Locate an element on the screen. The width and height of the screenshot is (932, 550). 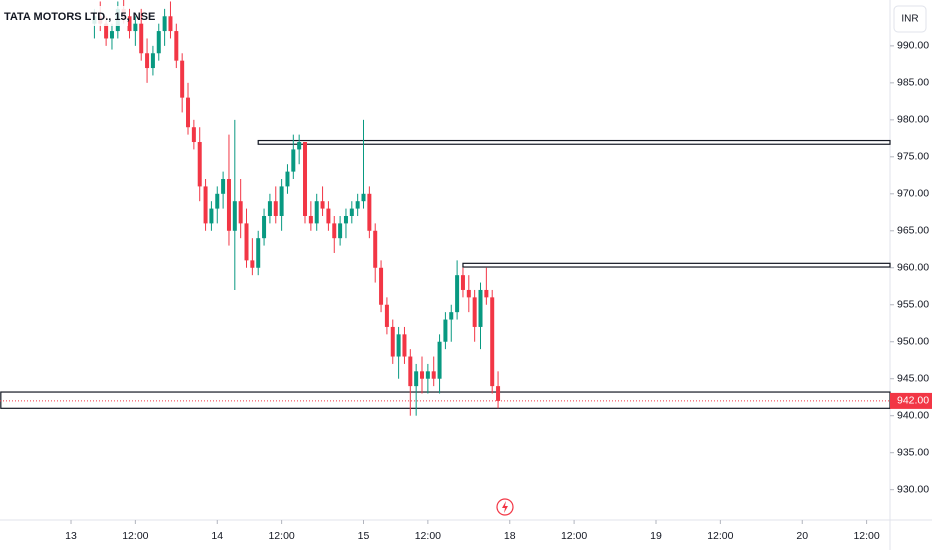
y-tick-label: 930.00 is located at coordinates (913, 489).